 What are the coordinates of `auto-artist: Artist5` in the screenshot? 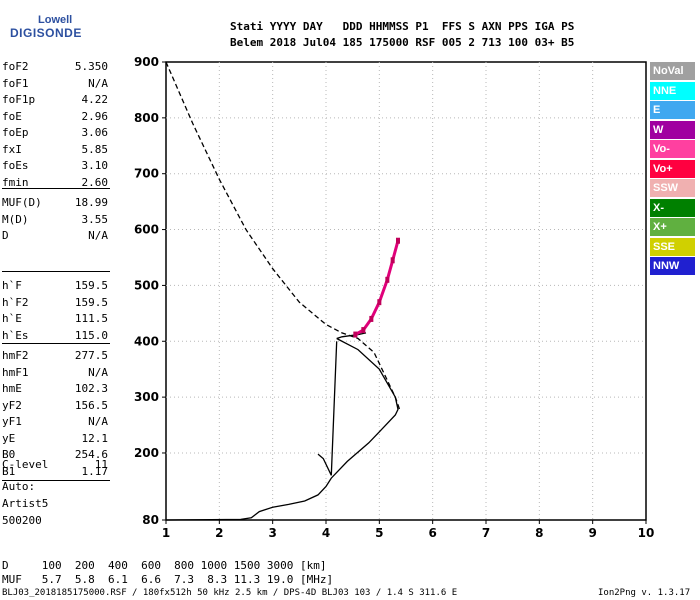 It's located at (25, 503).